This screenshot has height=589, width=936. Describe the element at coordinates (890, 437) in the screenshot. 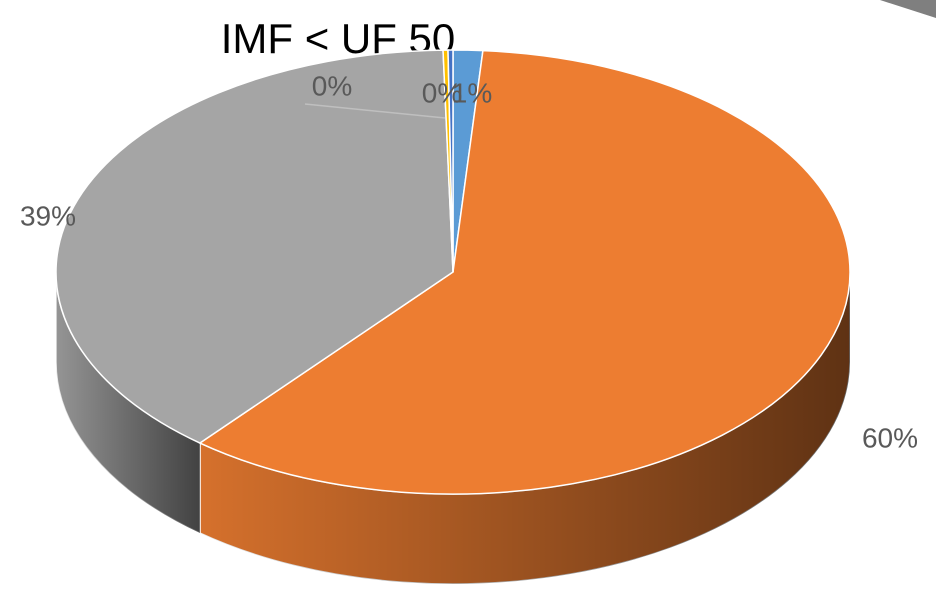

I see `data-label: 60%` at that location.